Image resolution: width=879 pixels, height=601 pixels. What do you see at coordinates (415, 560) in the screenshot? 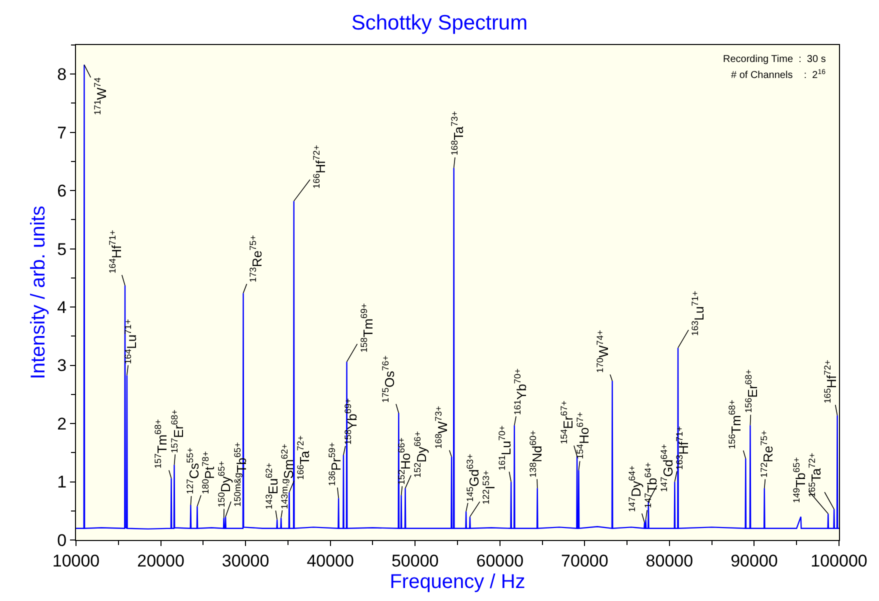
I see `x-tick-label: 50000` at bounding box center [415, 560].